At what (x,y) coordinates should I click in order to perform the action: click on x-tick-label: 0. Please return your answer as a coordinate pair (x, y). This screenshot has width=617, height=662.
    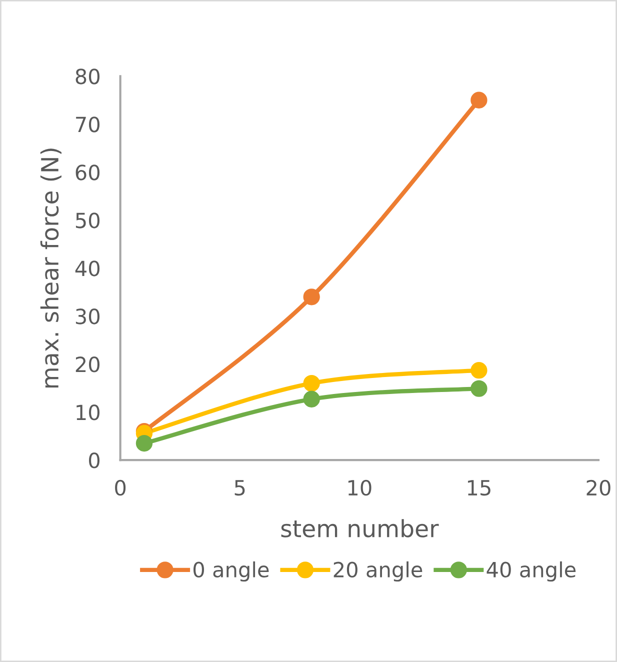
    Looking at the image, I should click on (120, 488).